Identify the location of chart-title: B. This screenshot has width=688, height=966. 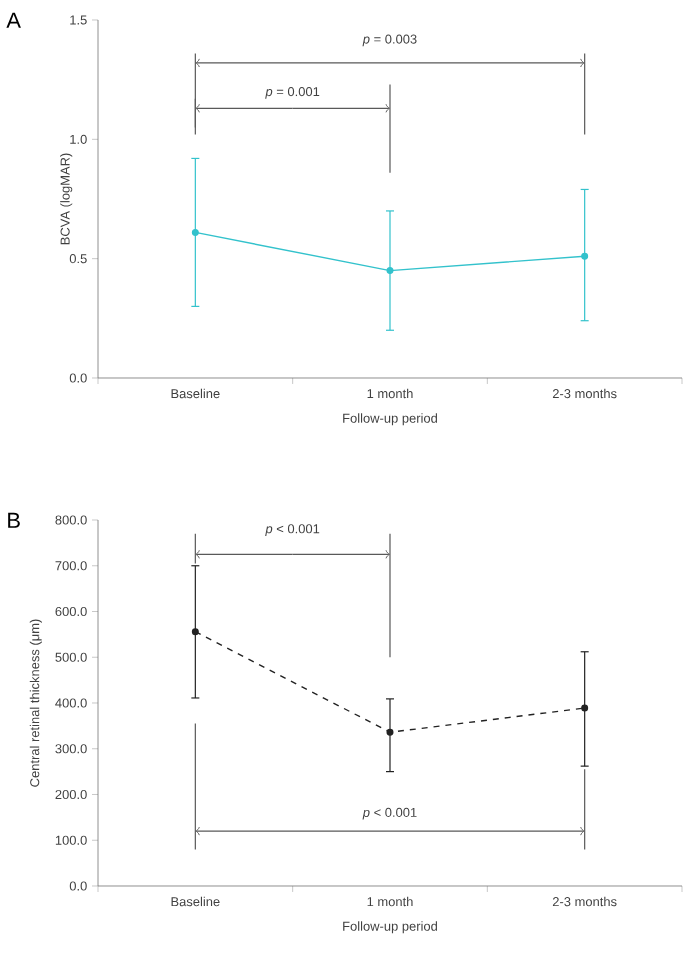
(14, 520).